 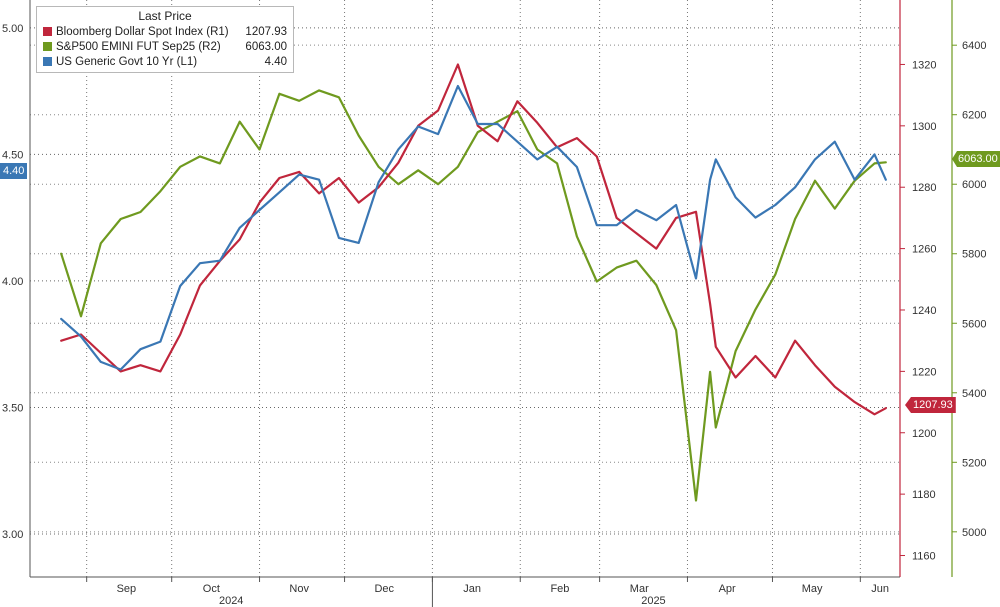 I want to click on right2-axis-tick-label: 5600, so click(x=974, y=324).